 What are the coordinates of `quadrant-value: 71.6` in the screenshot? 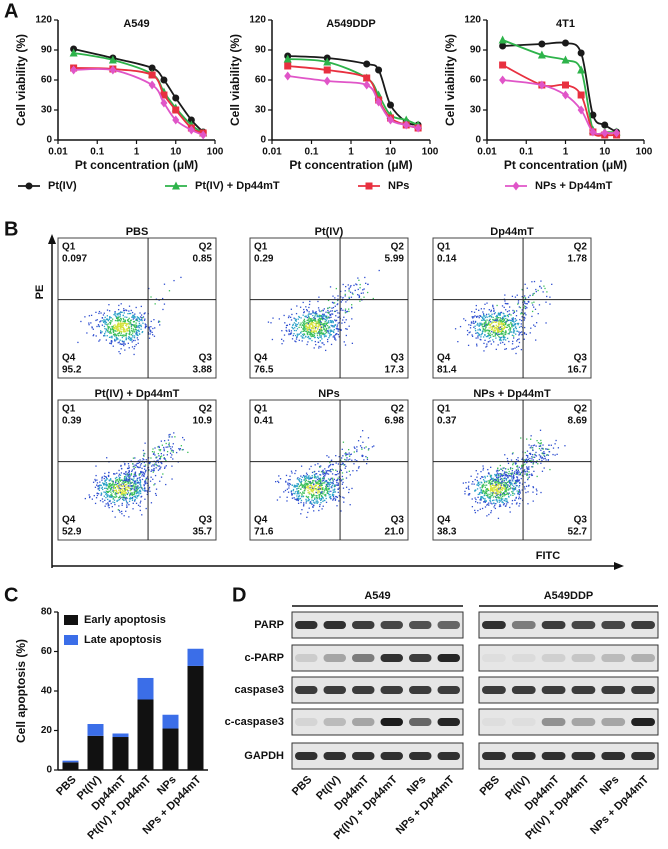 It's located at (264, 532).